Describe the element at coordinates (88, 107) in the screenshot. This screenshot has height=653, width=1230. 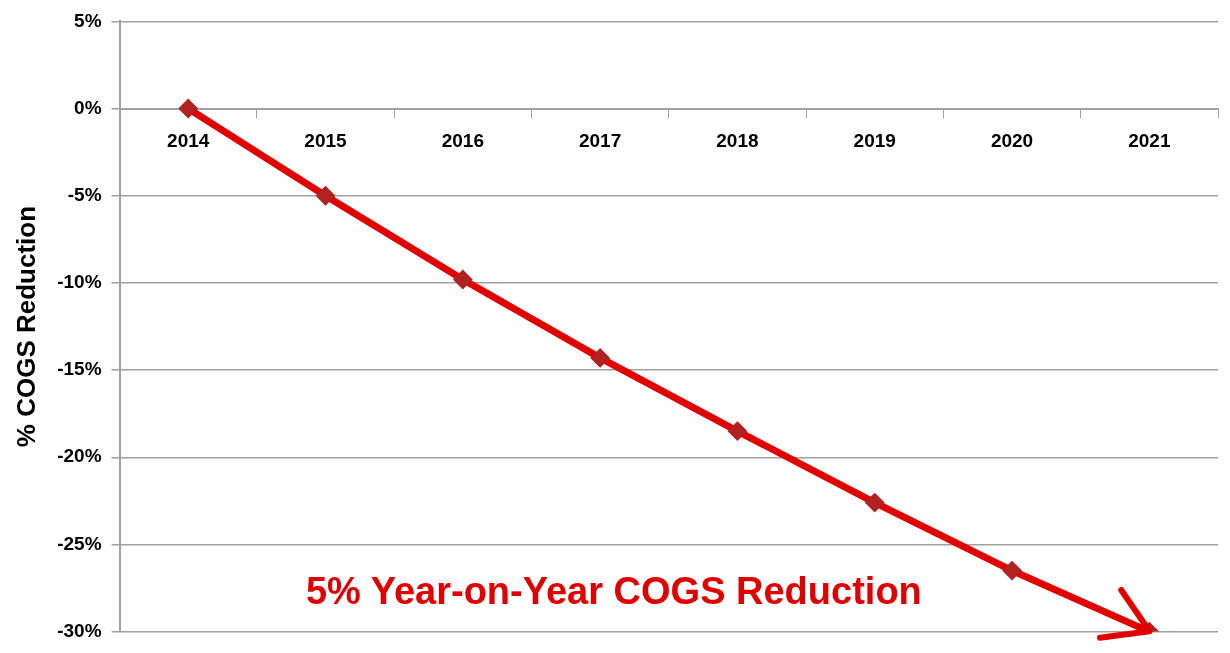
I see `y-tick-label: 0%` at that location.